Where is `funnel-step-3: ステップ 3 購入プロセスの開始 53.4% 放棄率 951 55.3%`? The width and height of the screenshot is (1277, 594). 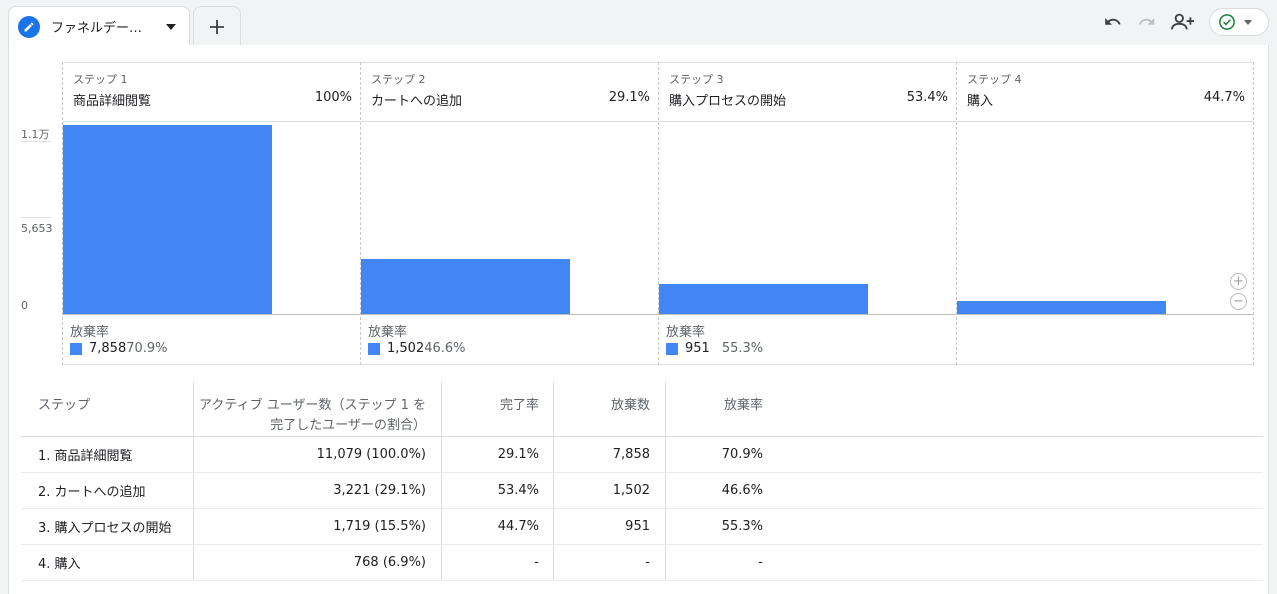 funnel-step-3: ステップ 3 購入プロセスの開始 53.4% 放棄率 951 55.3% is located at coordinates (807, 213).